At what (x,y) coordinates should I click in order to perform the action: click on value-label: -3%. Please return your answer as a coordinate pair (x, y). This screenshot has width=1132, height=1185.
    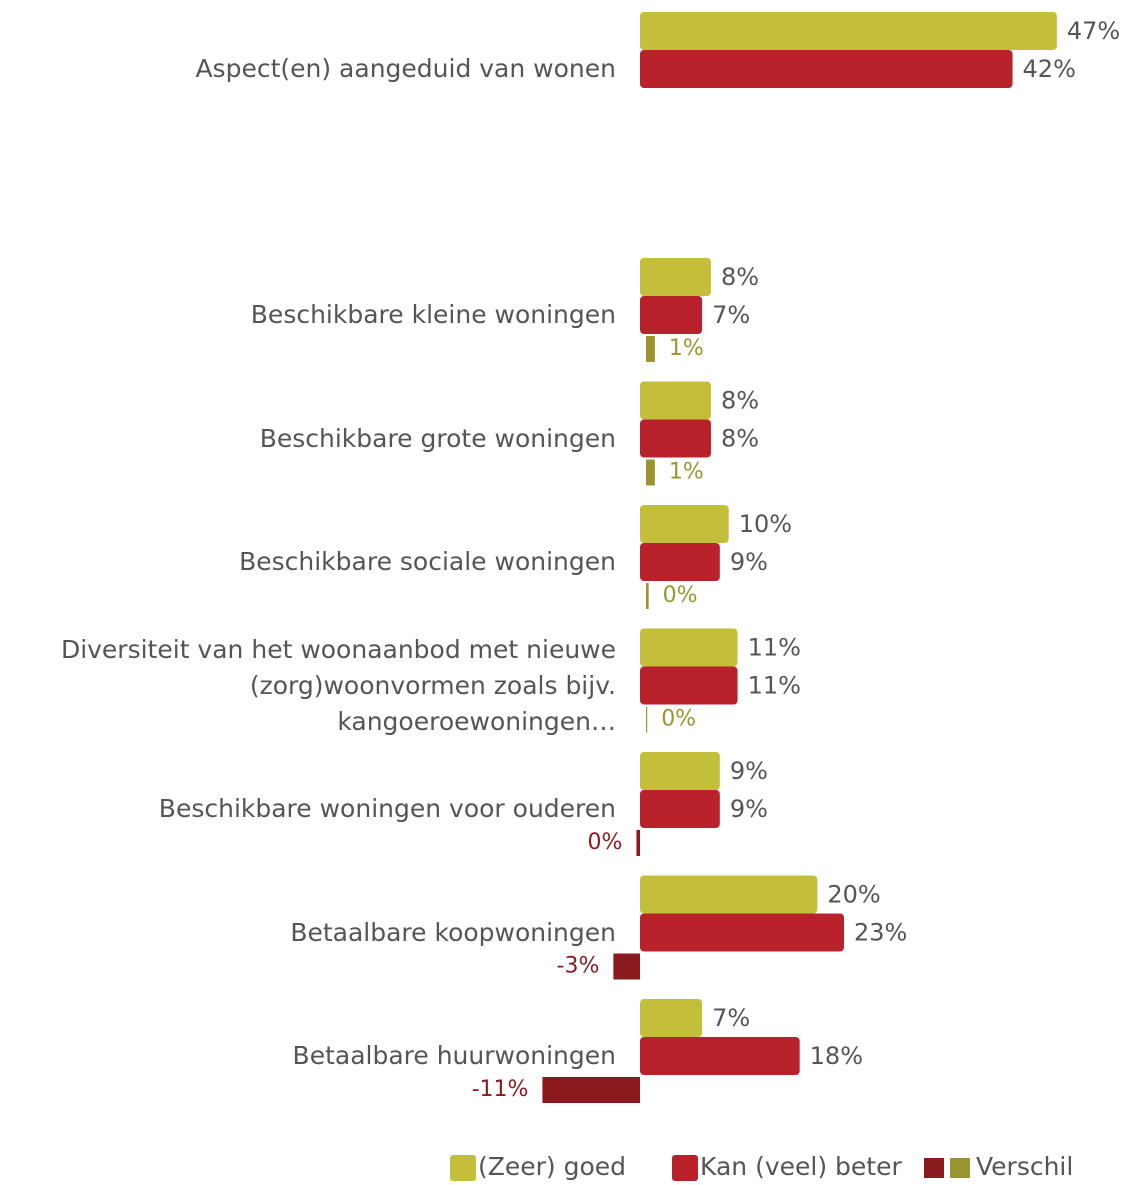
    Looking at the image, I should click on (578, 966).